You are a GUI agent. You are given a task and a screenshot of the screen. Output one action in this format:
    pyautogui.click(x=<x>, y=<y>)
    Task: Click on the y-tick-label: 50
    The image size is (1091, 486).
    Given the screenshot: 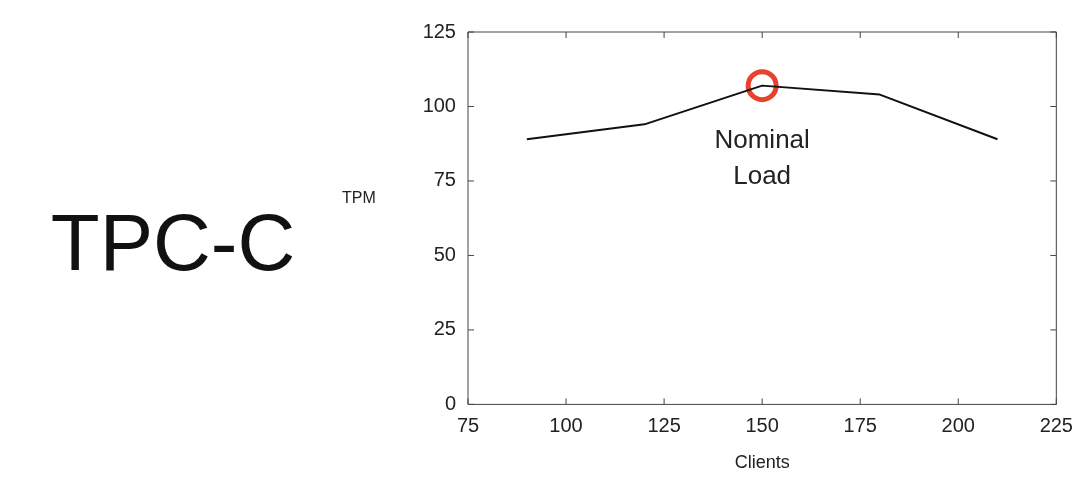 What is the action you would take?
    pyautogui.click(x=444, y=253)
    